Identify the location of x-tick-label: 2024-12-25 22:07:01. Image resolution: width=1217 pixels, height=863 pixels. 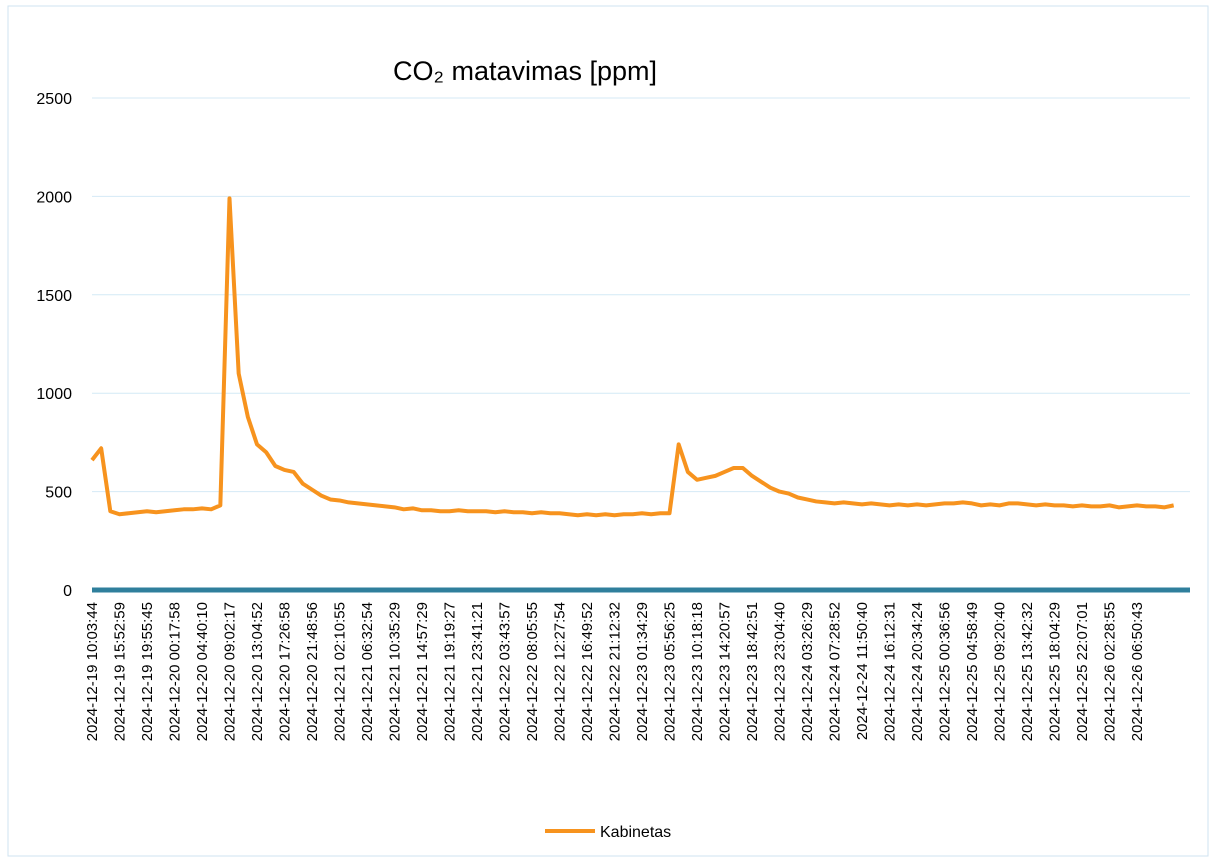
(1082, 671).